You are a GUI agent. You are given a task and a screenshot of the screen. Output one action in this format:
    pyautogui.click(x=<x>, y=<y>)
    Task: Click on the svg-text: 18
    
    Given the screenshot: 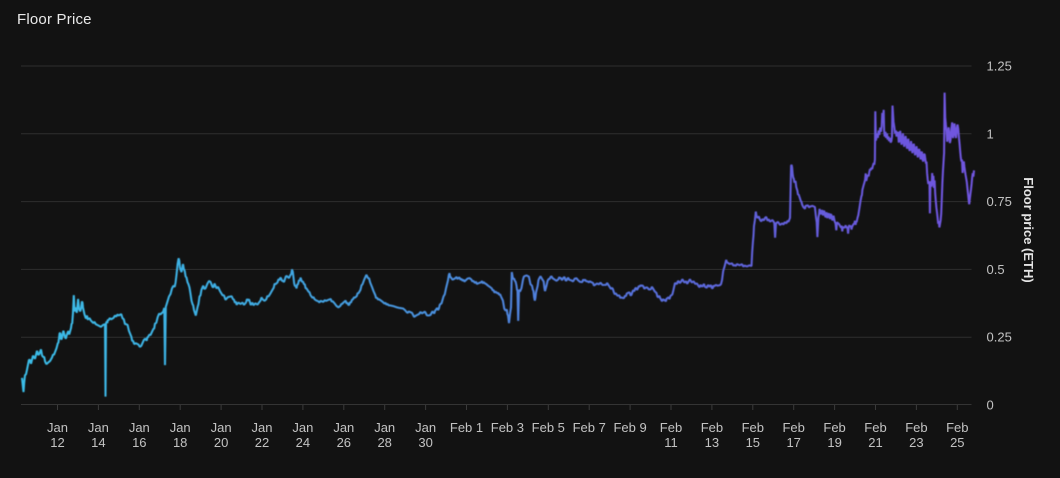 What is the action you would take?
    pyautogui.click(x=180, y=442)
    